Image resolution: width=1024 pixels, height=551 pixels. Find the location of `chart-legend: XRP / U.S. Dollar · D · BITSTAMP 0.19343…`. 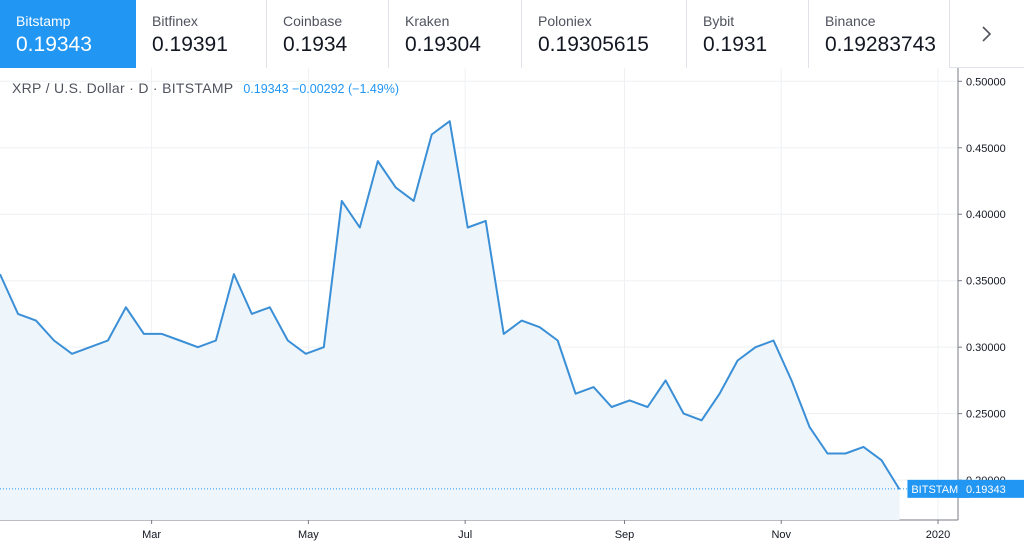

chart-legend: XRP / U.S. Dollar · D · BITSTAMP 0.19343… is located at coordinates (205, 88).